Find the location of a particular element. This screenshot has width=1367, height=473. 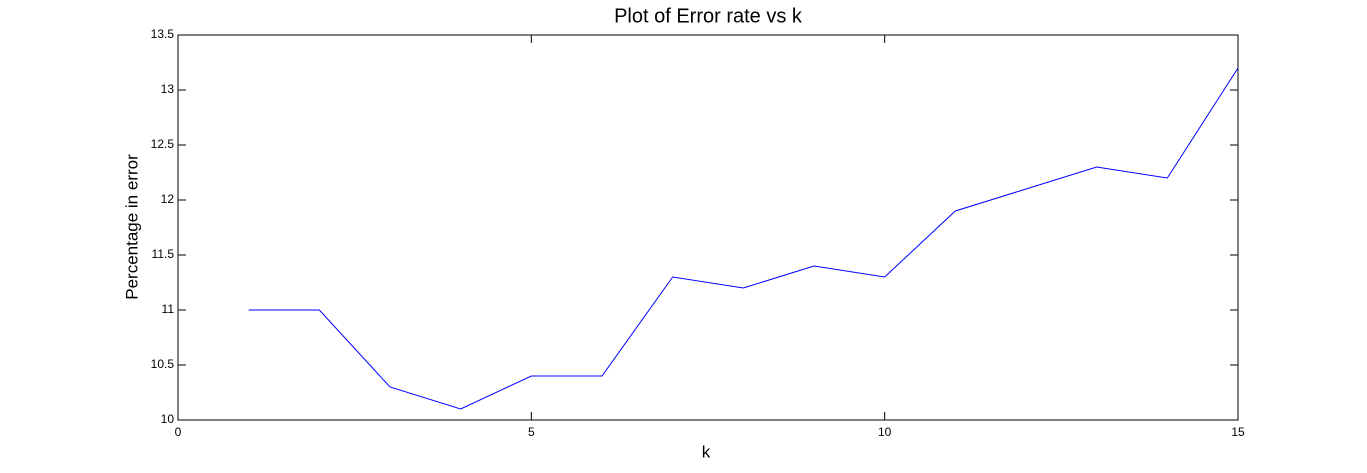

y-tick-label: 13.5 is located at coordinates (163, 34).